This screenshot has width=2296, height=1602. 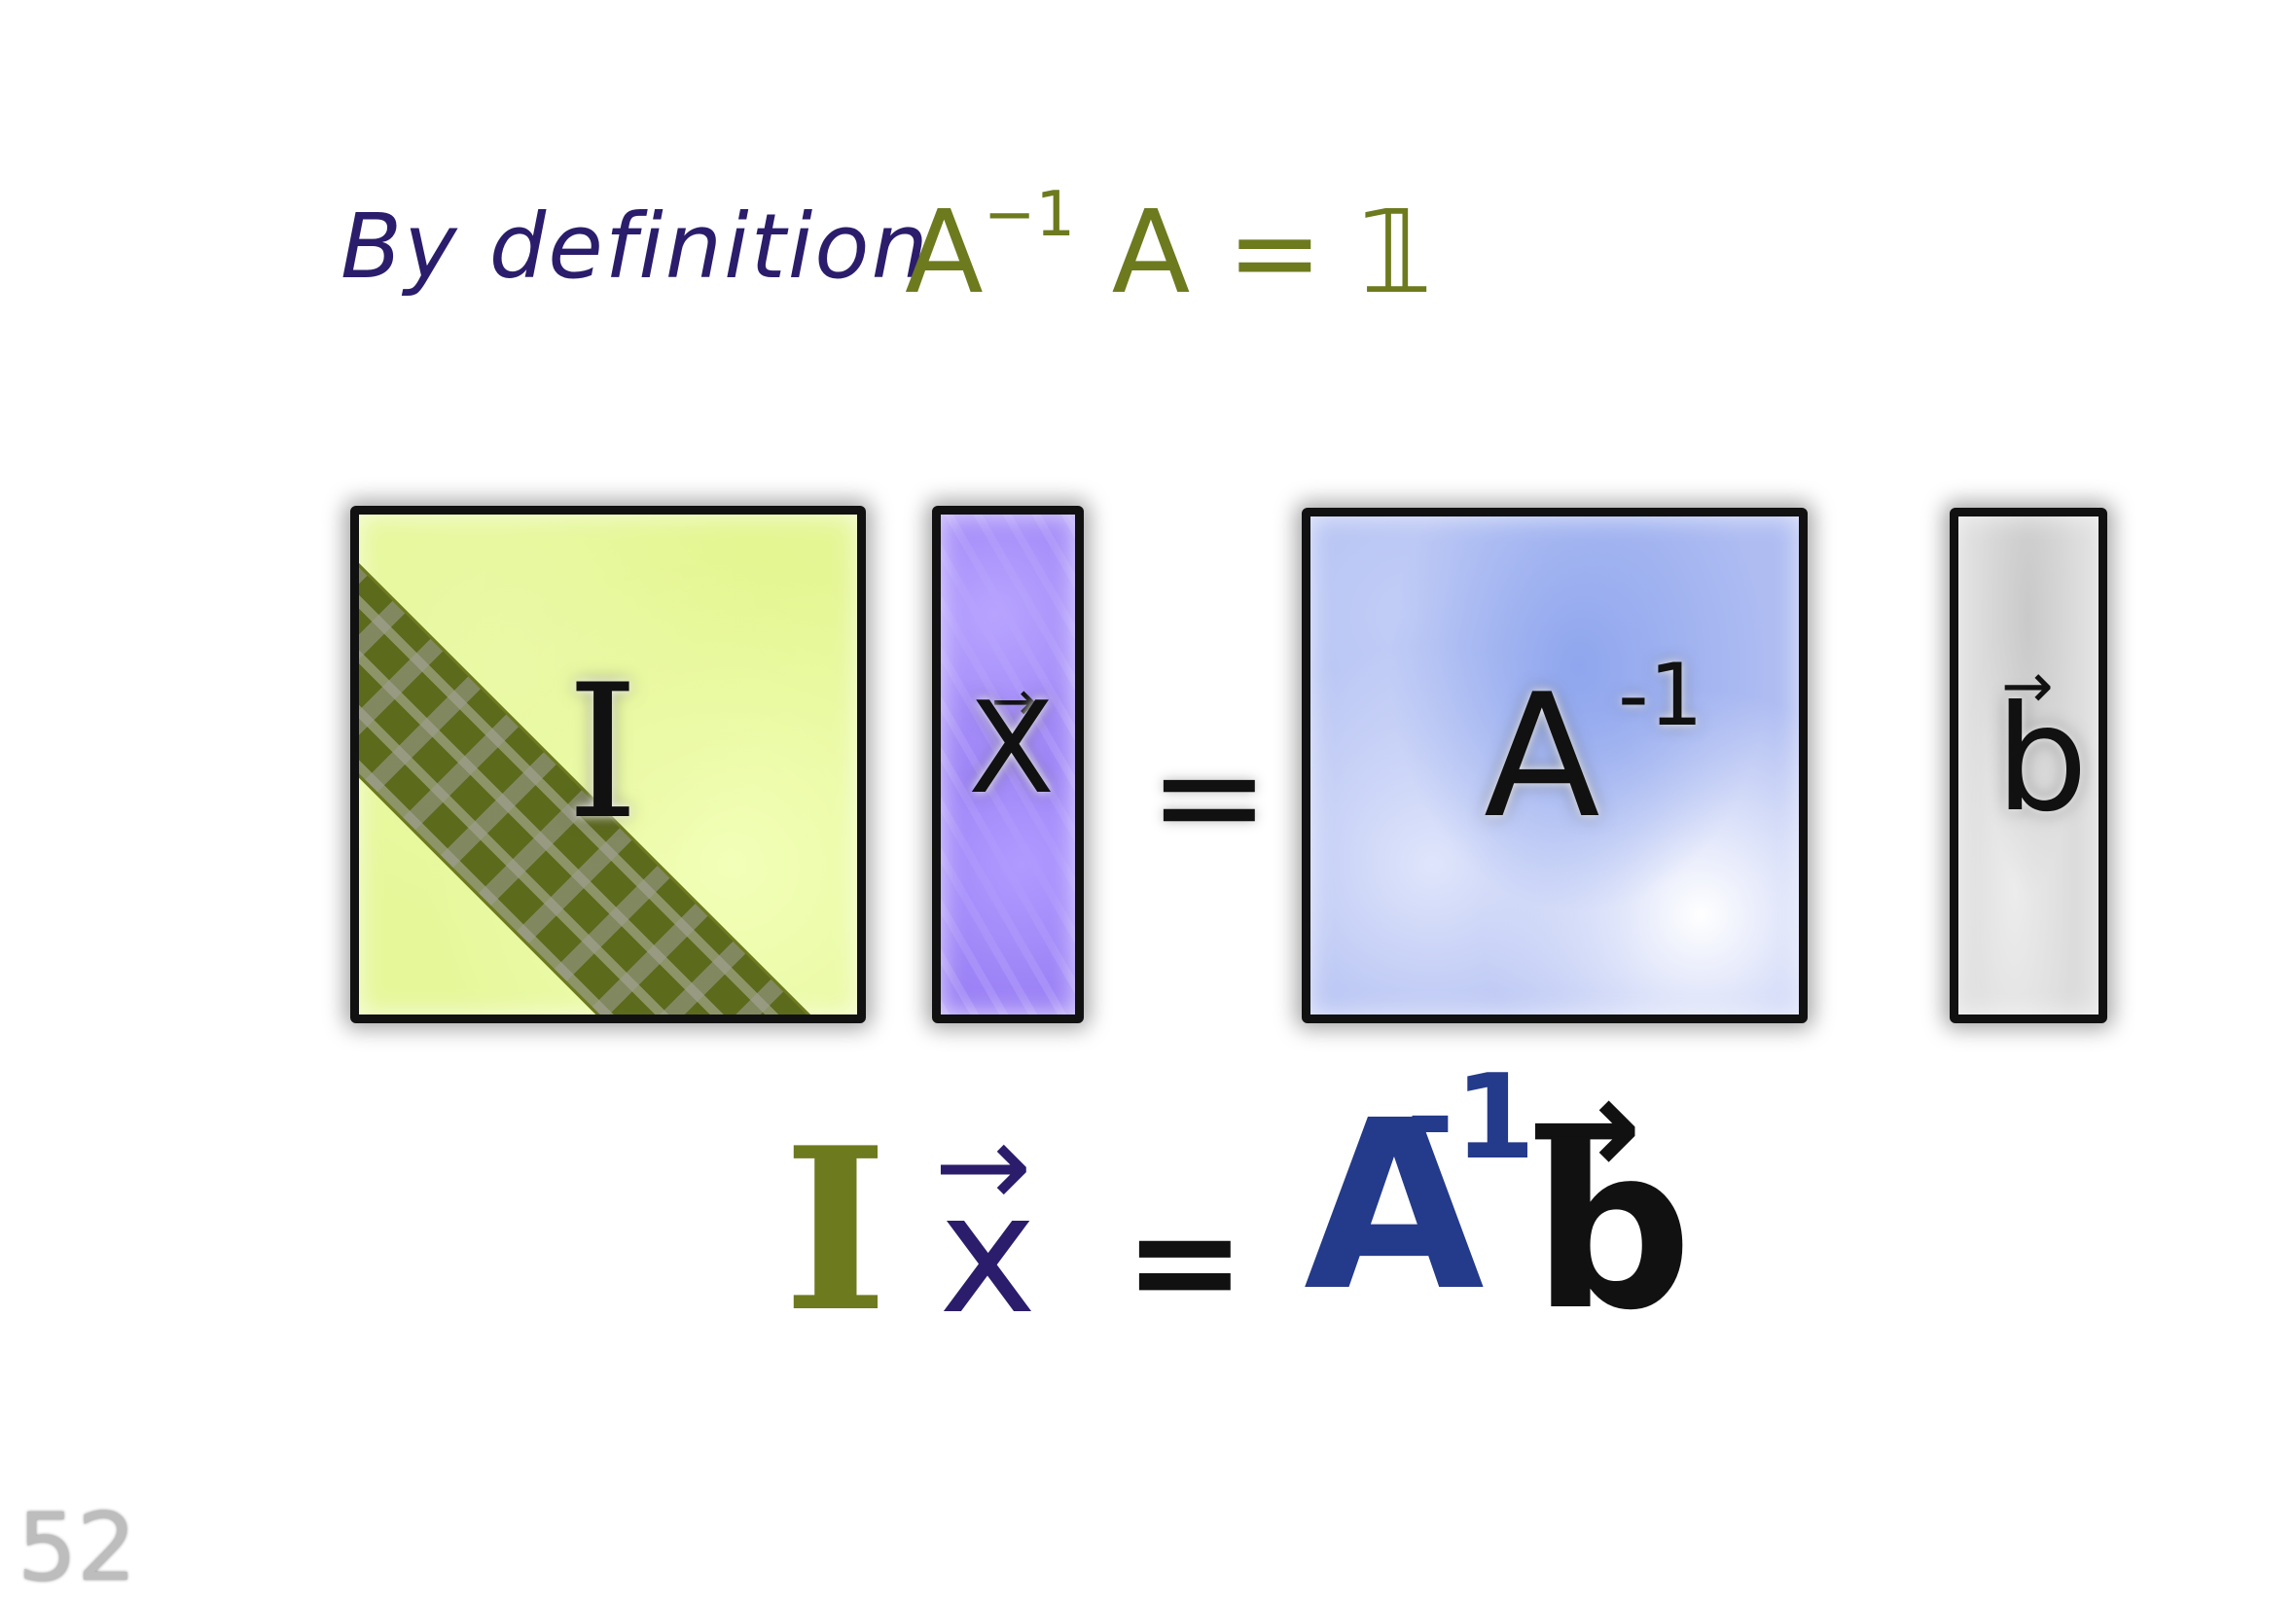 What do you see at coordinates (1394, 1206) in the screenshot?
I see `result-inverse: A` at bounding box center [1394, 1206].